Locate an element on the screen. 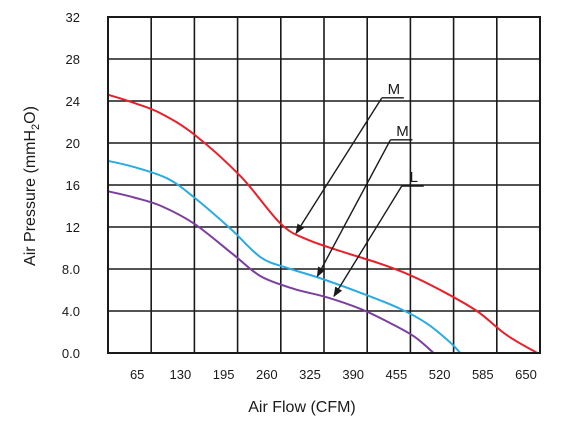 The image size is (580, 434). y-axis-label-end: O) is located at coordinates (30, 115).